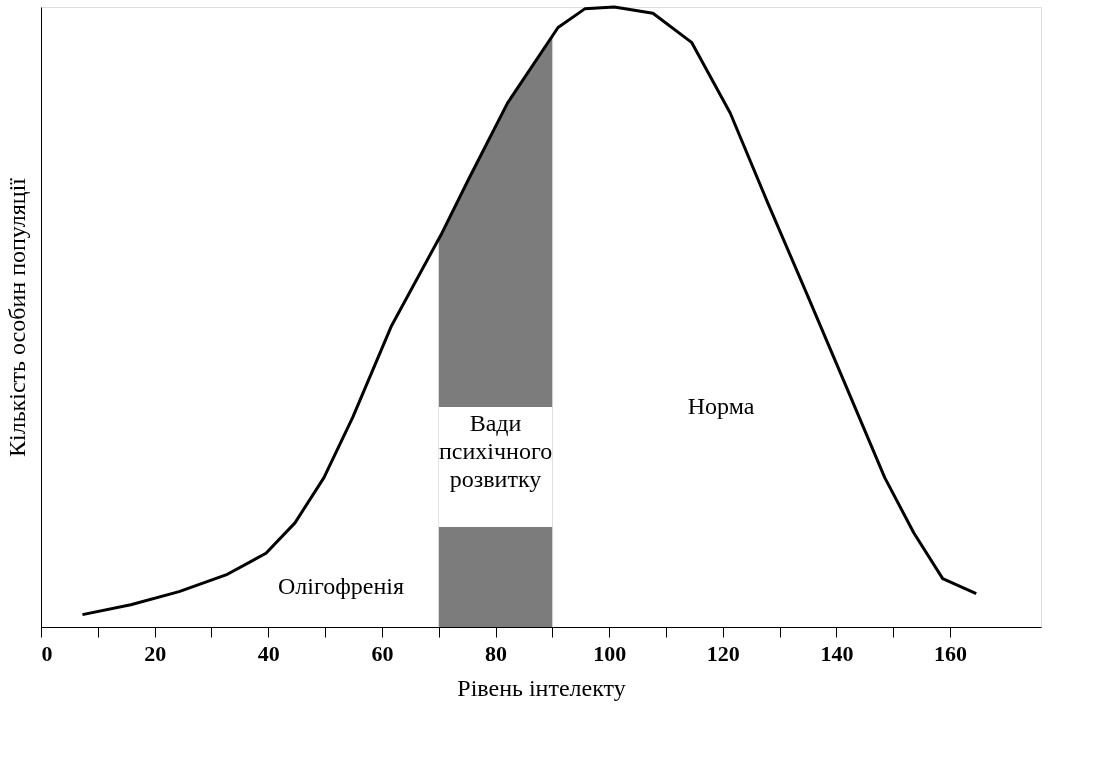  Describe the element at coordinates (496, 653) in the screenshot. I see `x-tick-label: 80` at that location.